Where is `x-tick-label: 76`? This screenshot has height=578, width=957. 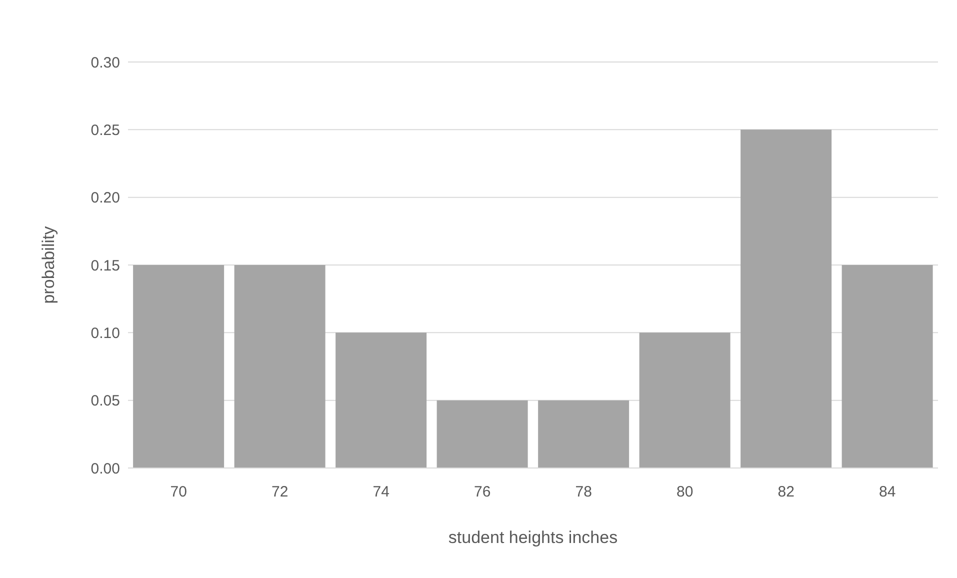
x-tick-label: 76 is located at coordinates (482, 492).